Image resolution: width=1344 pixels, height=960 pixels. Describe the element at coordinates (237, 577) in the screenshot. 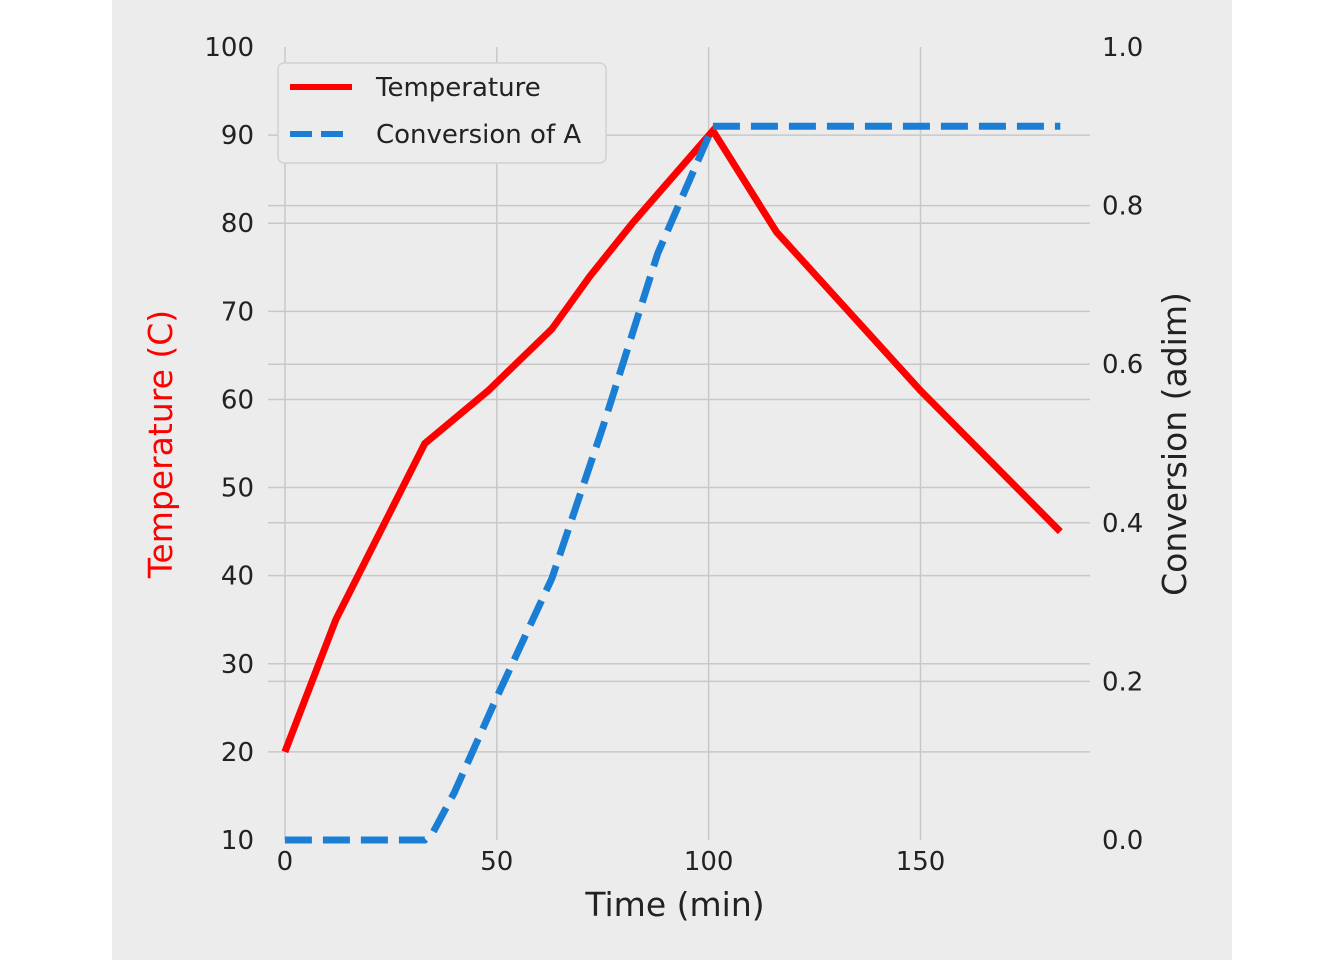

I see `y-left-tick-label: 40` at that location.